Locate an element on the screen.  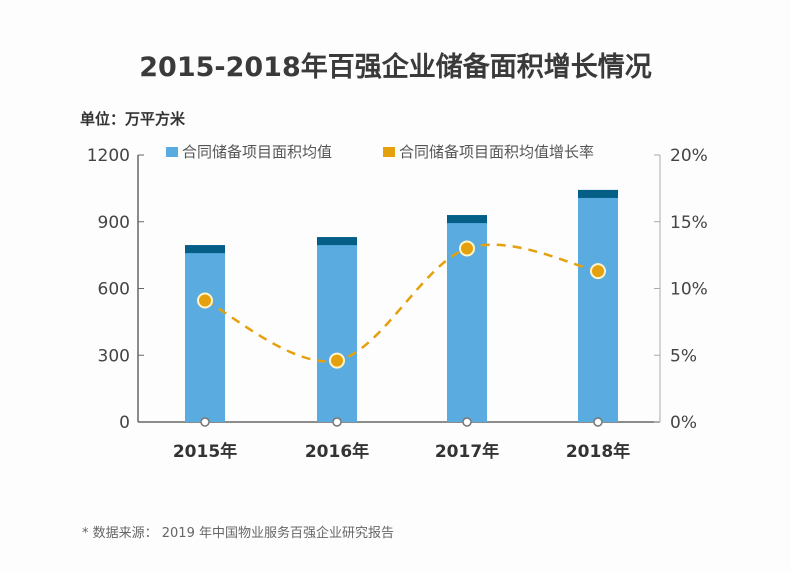
unit-label: 单位：万平方米 is located at coordinates (133, 119).